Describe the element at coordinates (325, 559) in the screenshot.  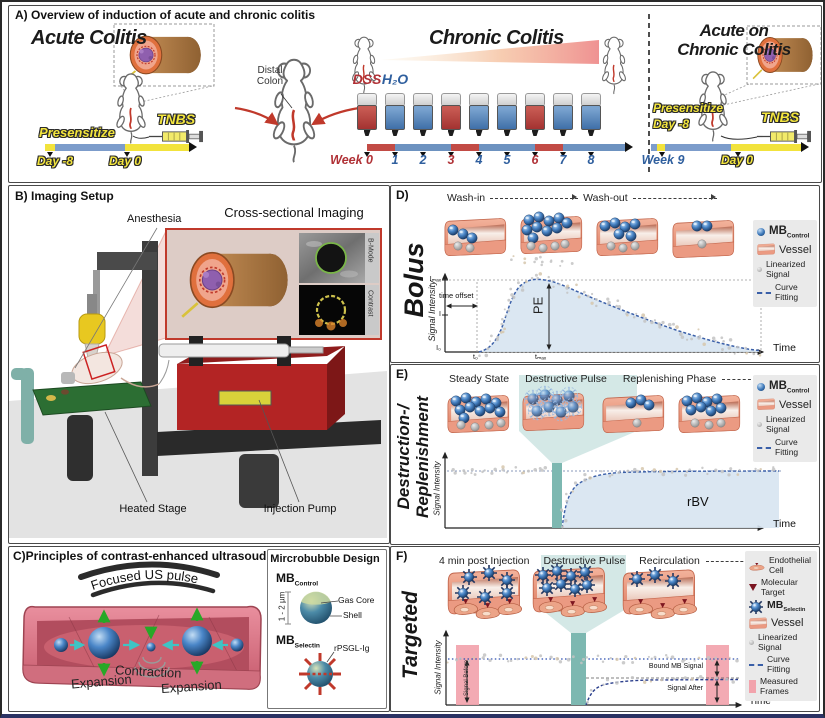
I see `mb-design-title: Mircrobubble Design` at that location.